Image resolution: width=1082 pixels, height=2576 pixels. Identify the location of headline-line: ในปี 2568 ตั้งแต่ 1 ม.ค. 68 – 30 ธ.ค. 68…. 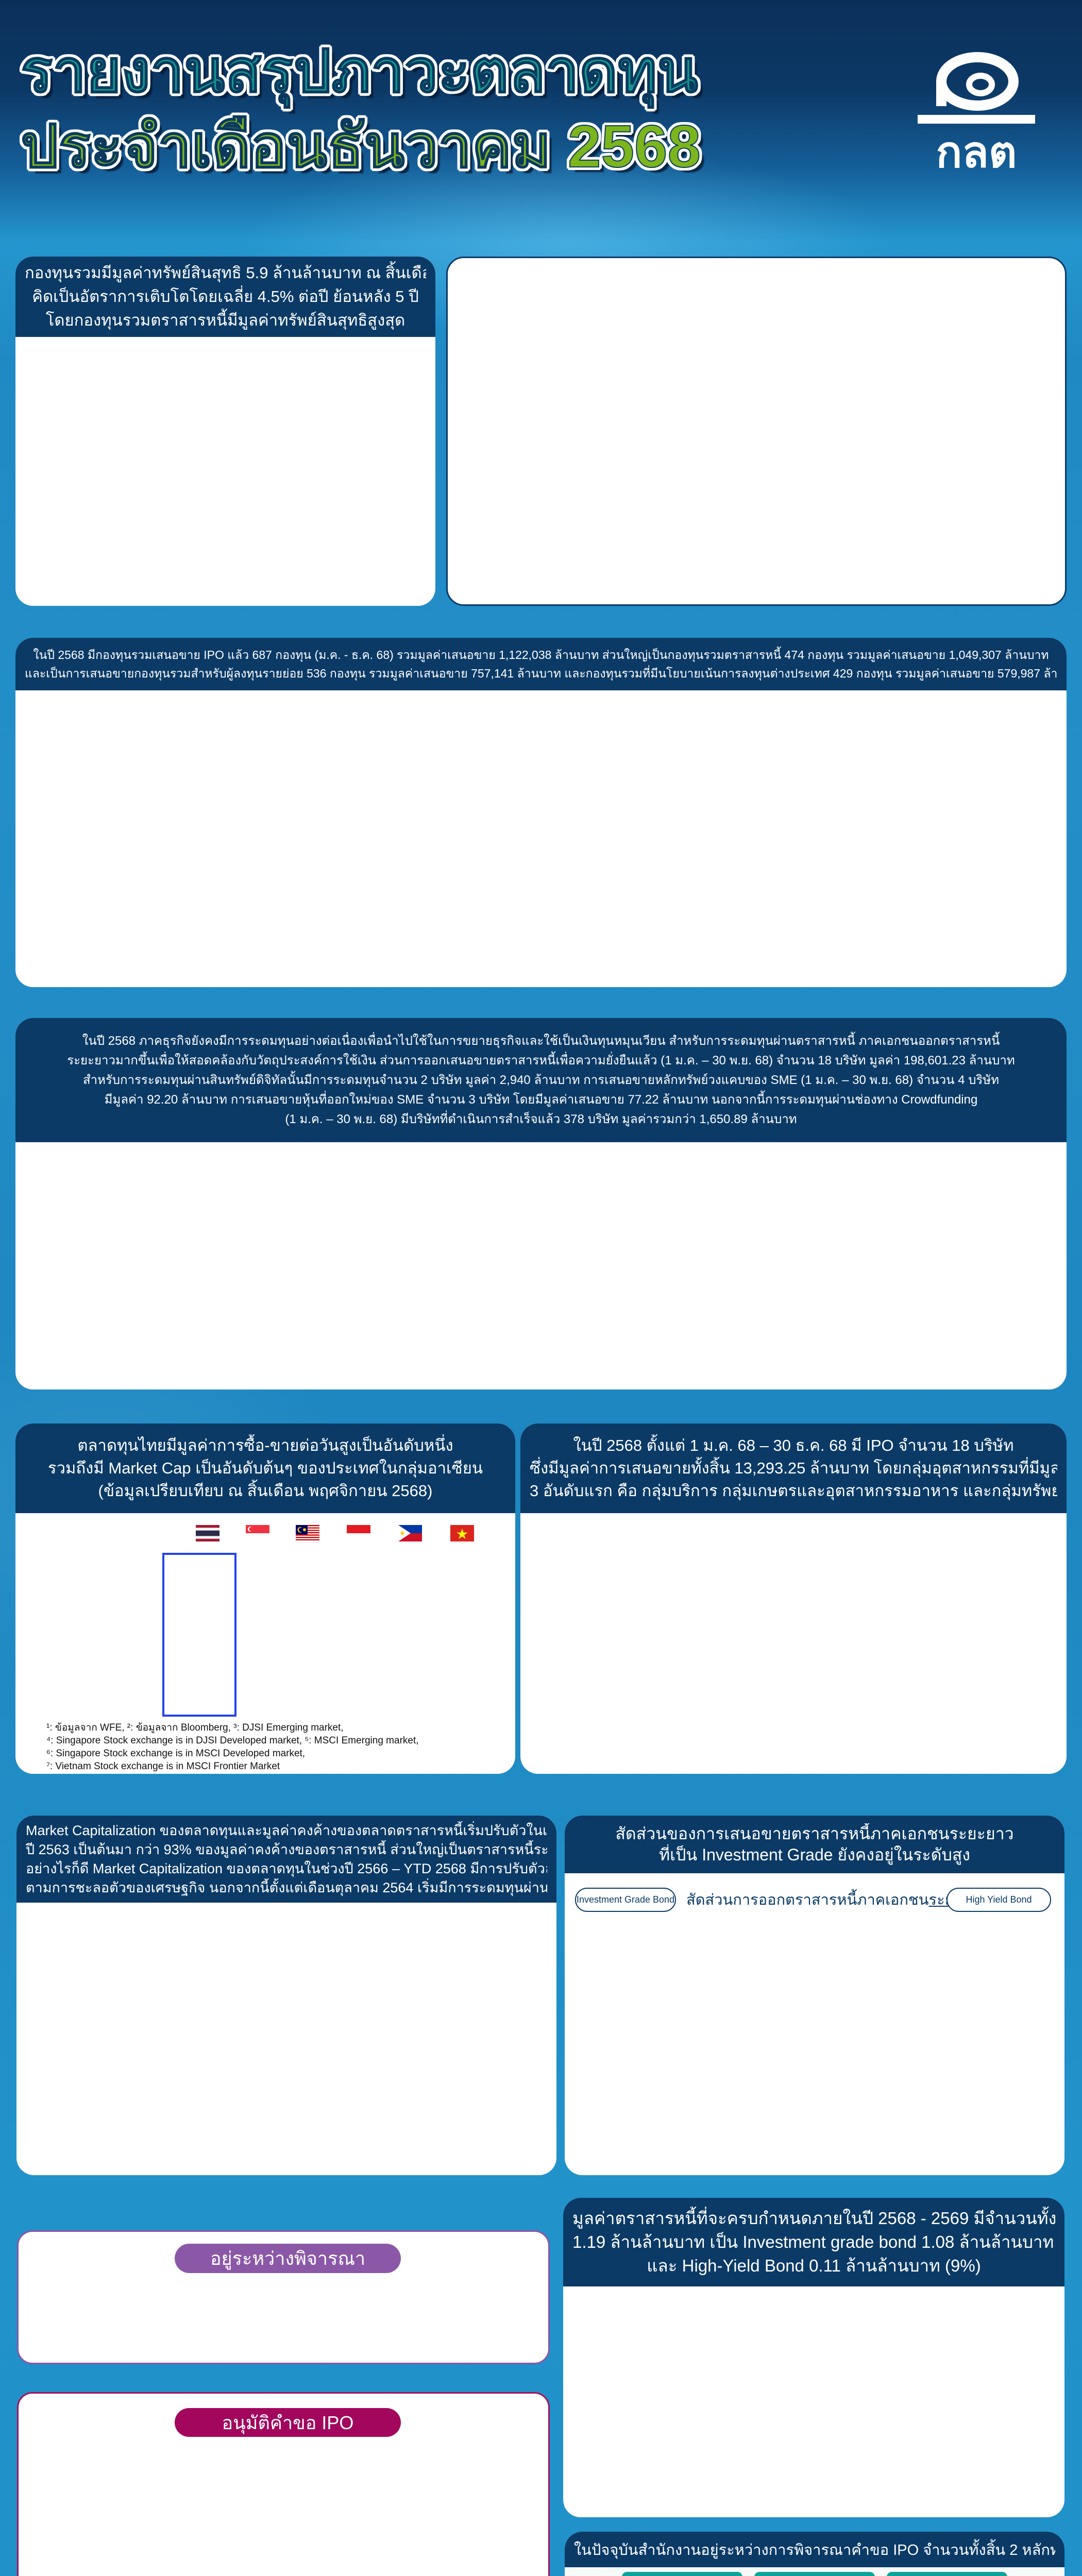
(793, 1445).